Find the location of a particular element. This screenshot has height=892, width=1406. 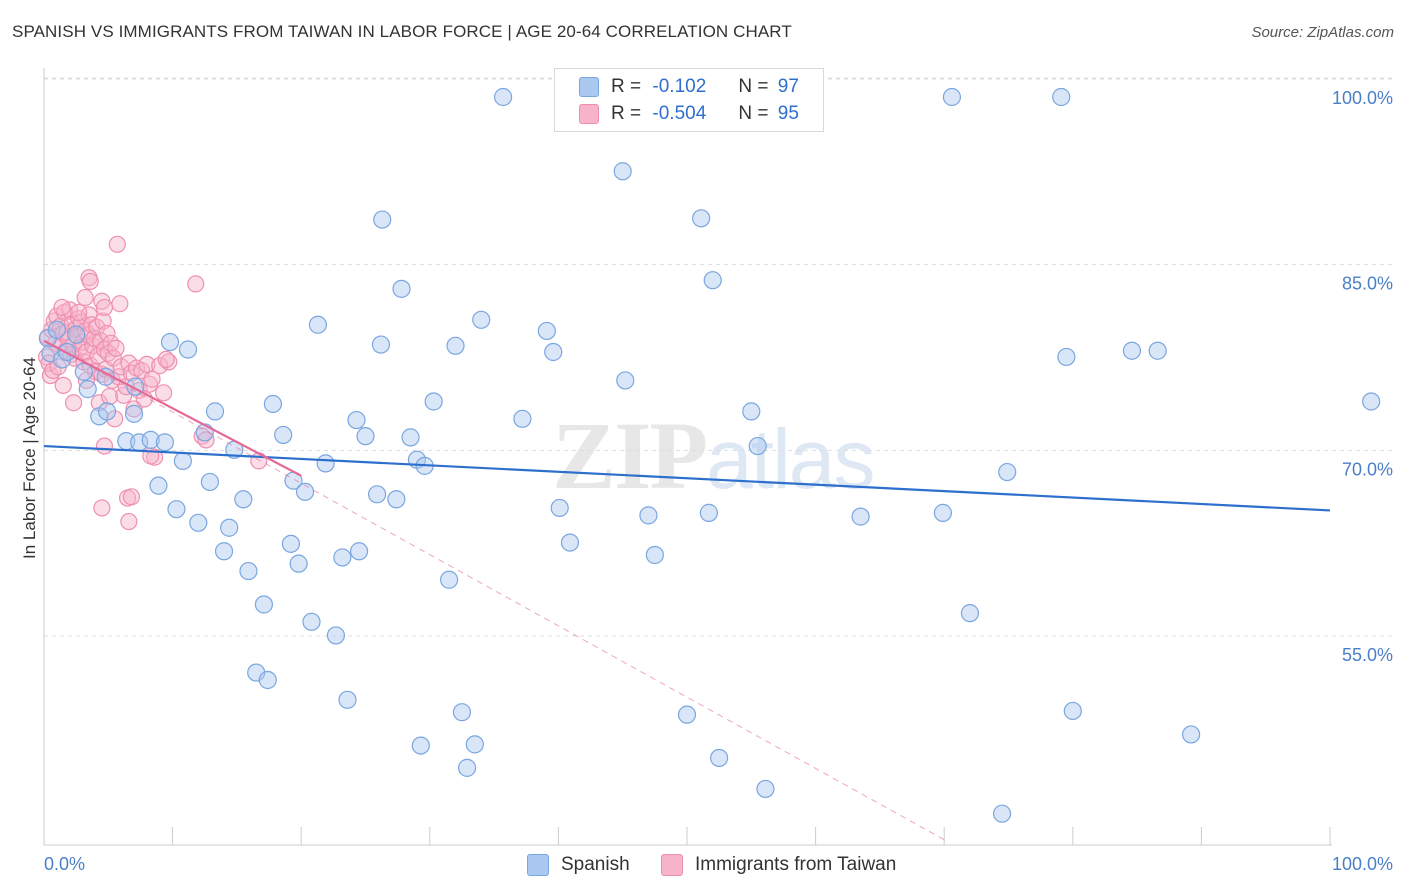

x-tick-label-0: 0.0% is located at coordinates (64, 864).